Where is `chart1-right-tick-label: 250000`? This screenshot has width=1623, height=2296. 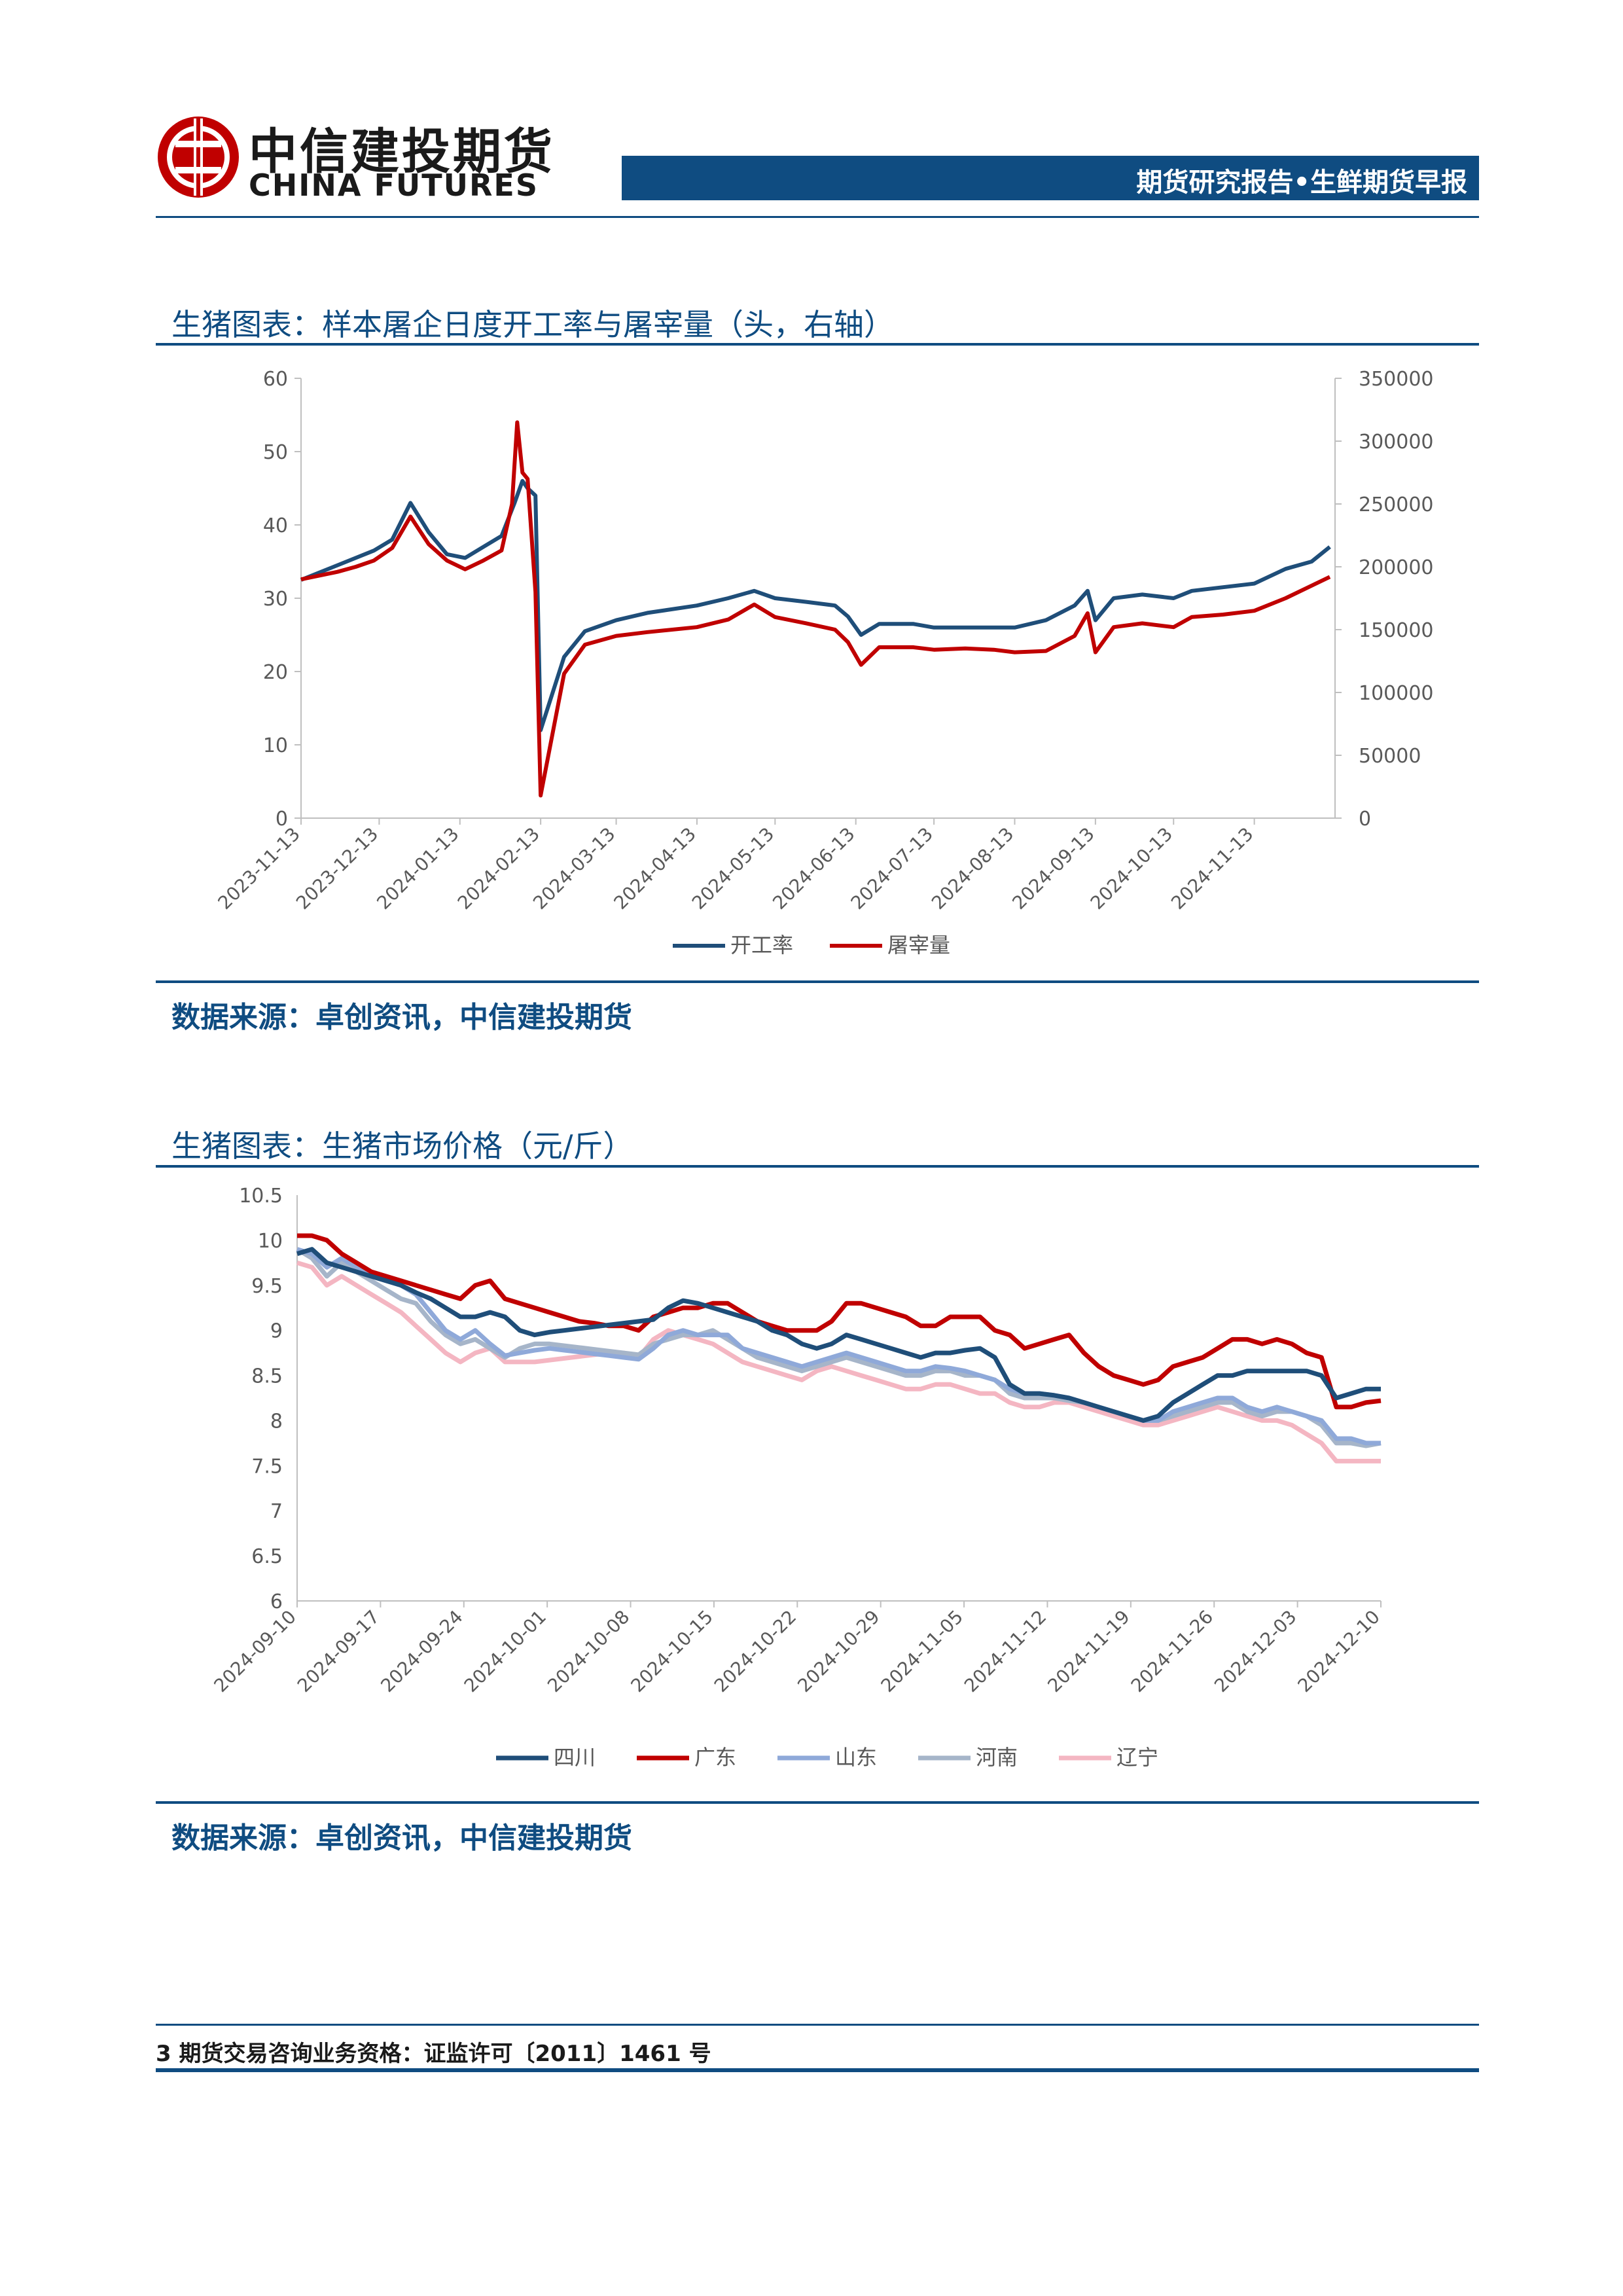 chart1-right-tick-label: 250000 is located at coordinates (1397, 504).